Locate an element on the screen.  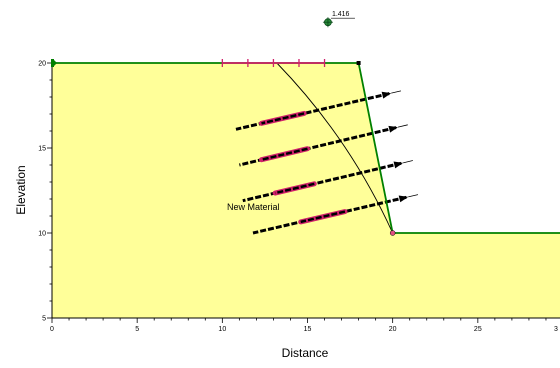
y-tick-label: 5 is located at coordinates (44, 319).